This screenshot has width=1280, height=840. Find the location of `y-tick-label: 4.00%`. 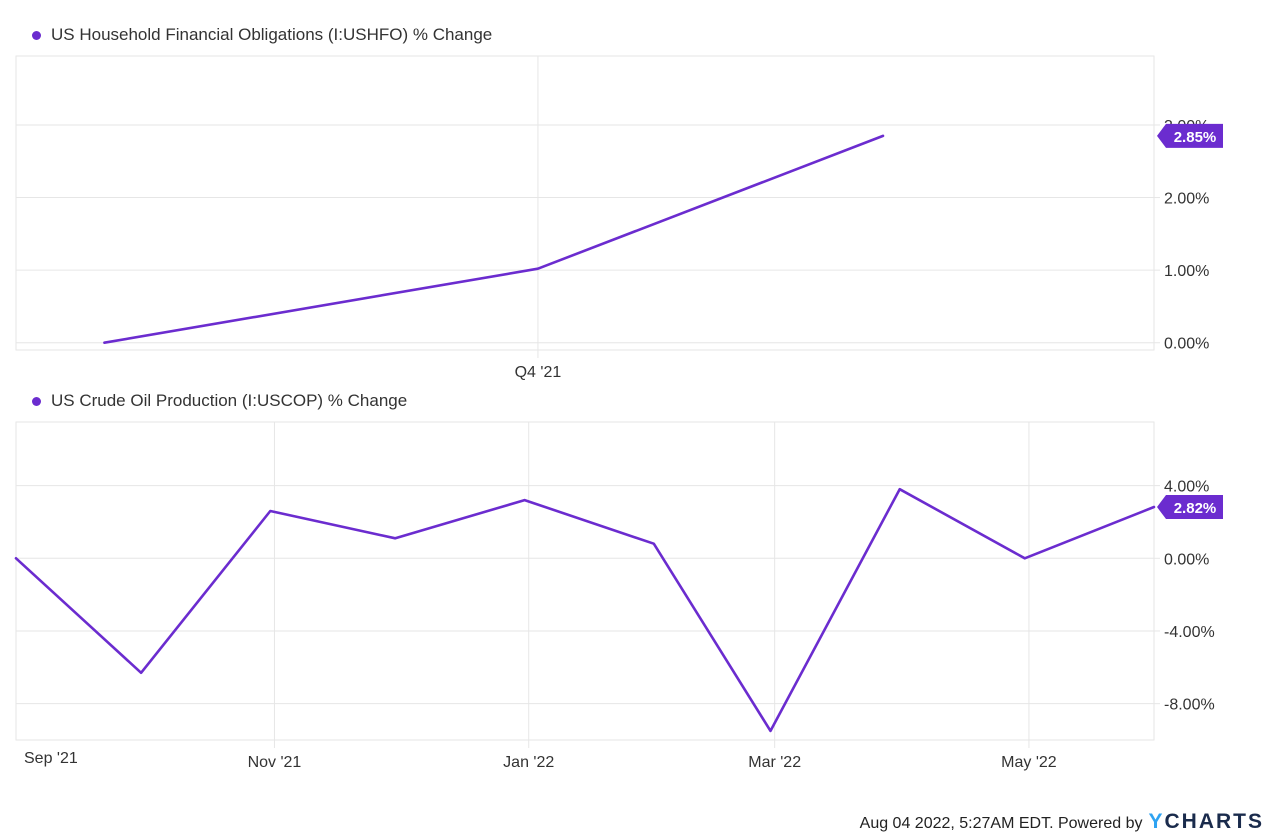

y-tick-label: 4.00% is located at coordinates (1186, 487).